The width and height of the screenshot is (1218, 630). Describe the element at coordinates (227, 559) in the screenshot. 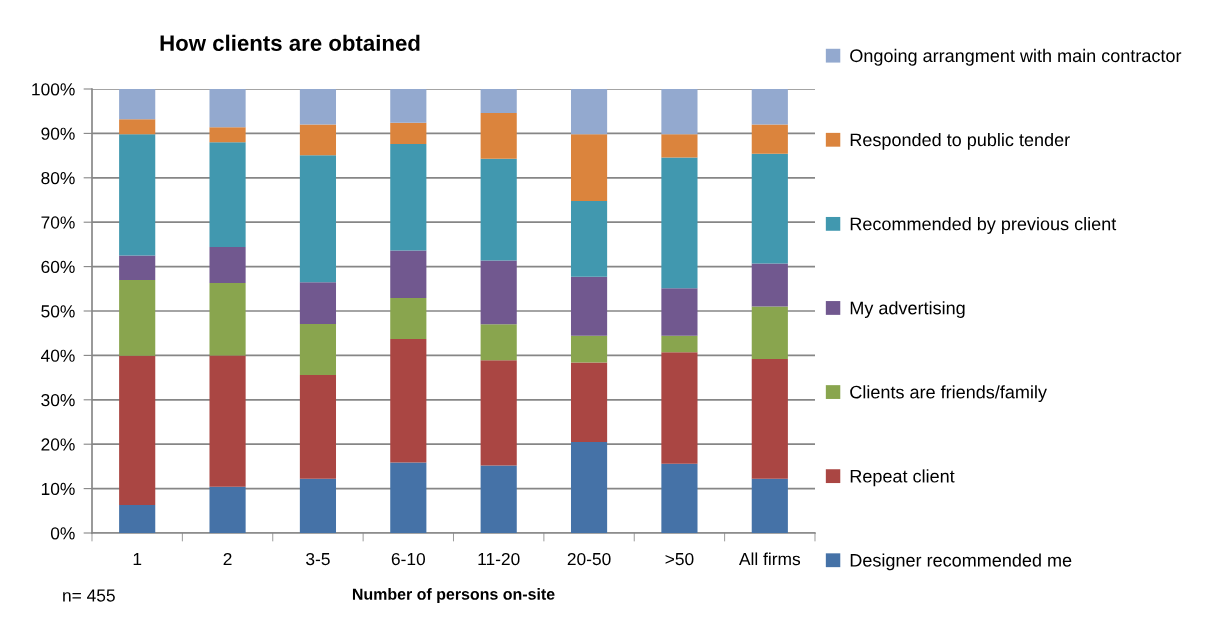

I see `x-tick-label: 2` at that location.